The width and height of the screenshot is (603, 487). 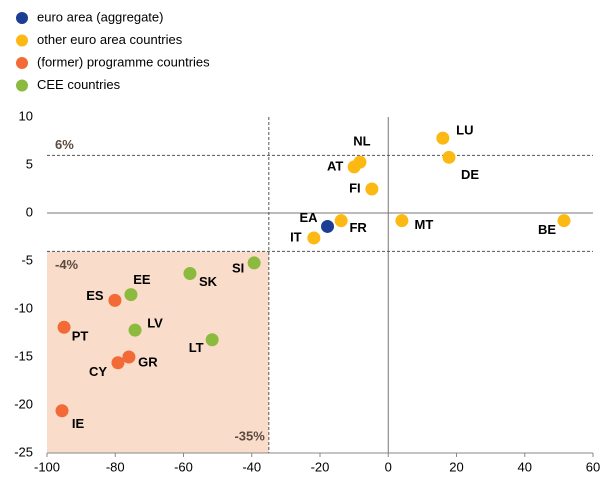 I want to click on legend-label: (former) programme countries, so click(x=123, y=61).